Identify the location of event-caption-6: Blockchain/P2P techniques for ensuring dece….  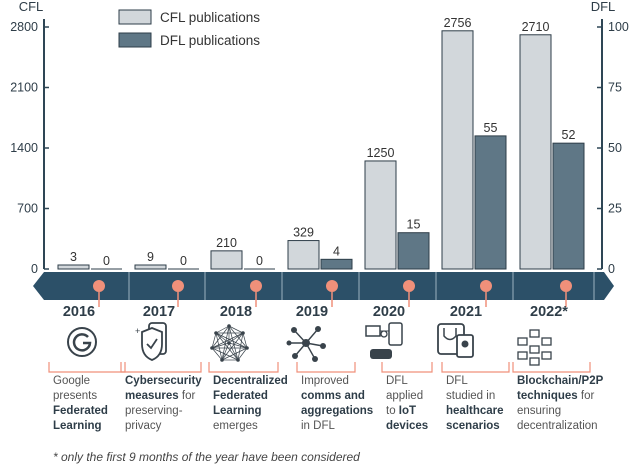
(560, 404).